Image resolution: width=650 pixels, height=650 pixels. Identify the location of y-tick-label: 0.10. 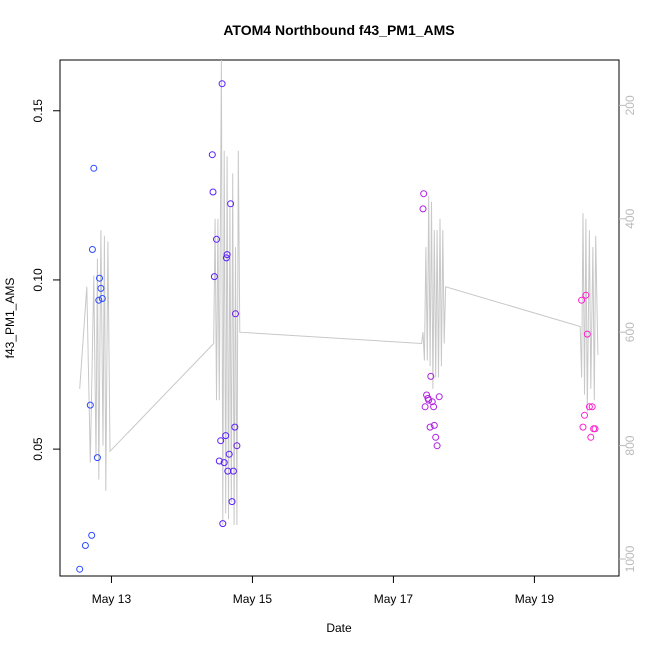
(38, 280).